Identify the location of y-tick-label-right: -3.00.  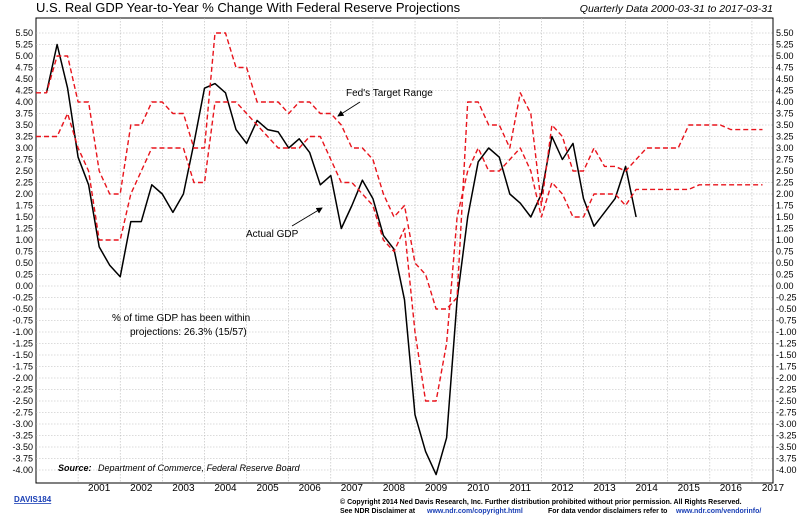
(786, 424).